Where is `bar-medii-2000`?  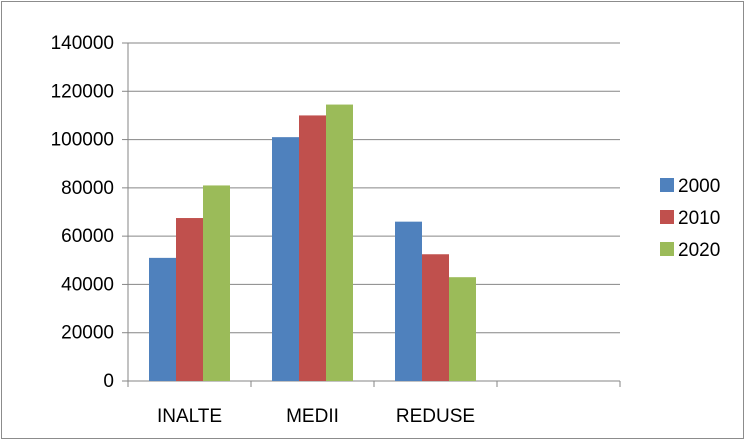 bar-medii-2000 is located at coordinates (285, 259).